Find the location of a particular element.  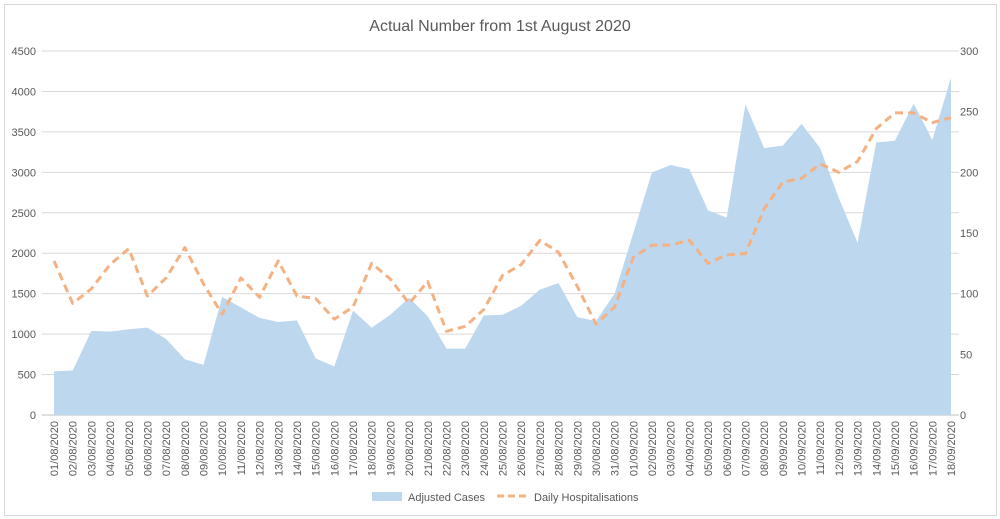

right-axis-tick-label: 50 is located at coordinates (966, 355).